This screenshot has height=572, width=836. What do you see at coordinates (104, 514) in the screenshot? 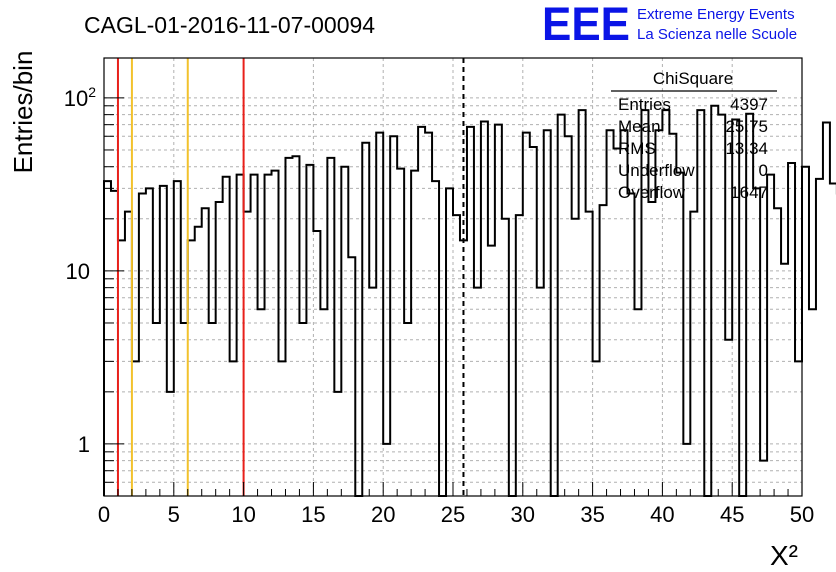
I see `x-tick-label: 0` at bounding box center [104, 514].